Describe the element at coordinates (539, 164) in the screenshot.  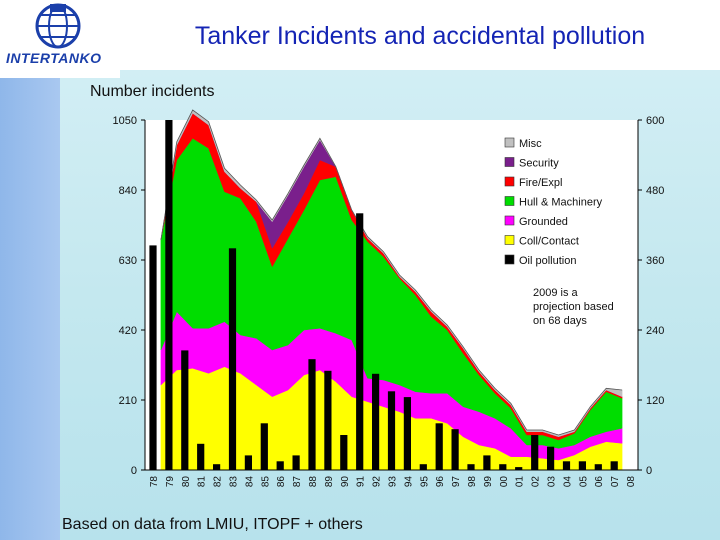
I see `legend-label: Security` at that location.